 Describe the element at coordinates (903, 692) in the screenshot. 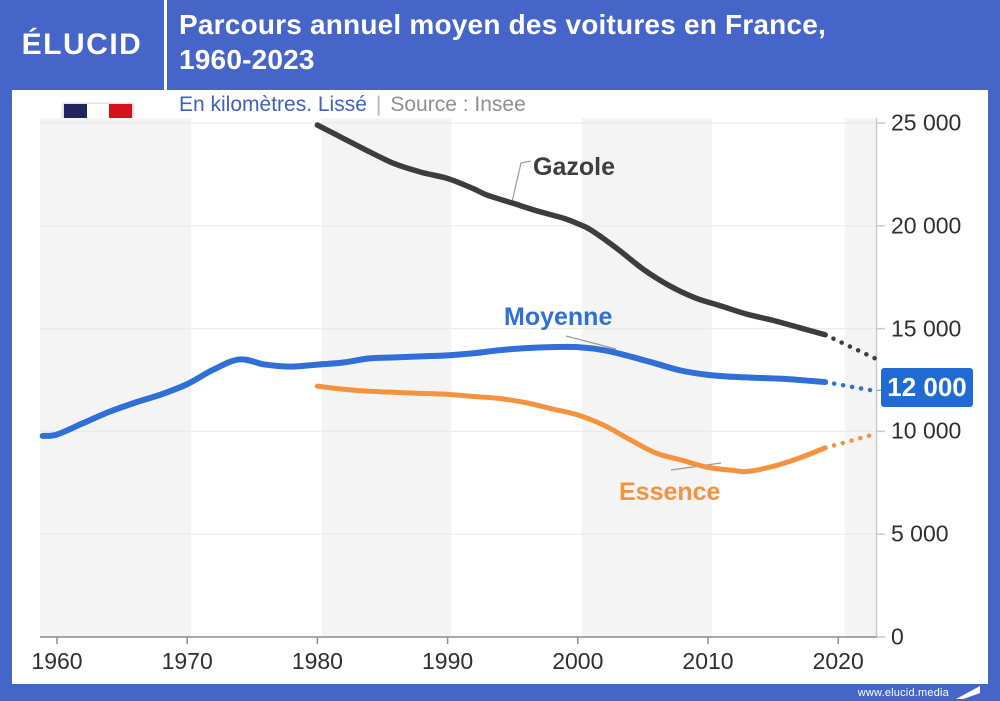

I see `footer-url: www.elucid.media` at that location.